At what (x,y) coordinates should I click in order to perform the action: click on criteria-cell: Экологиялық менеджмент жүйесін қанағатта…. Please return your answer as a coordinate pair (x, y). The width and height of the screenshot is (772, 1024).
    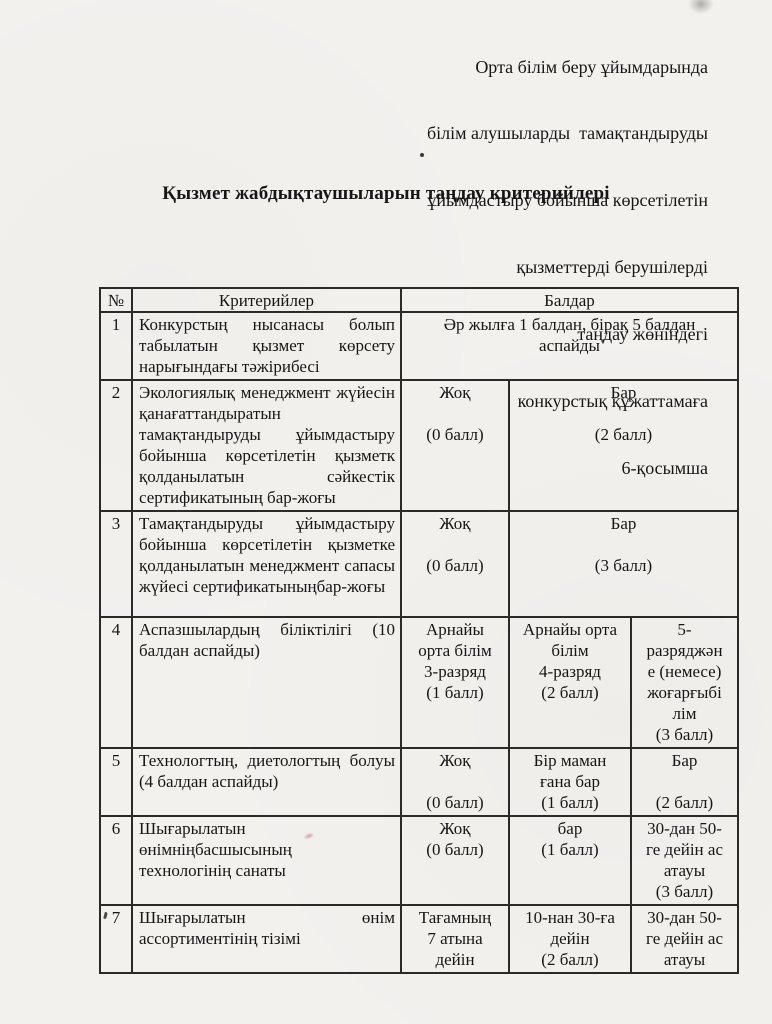
    Looking at the image, I should click on (266, 445).